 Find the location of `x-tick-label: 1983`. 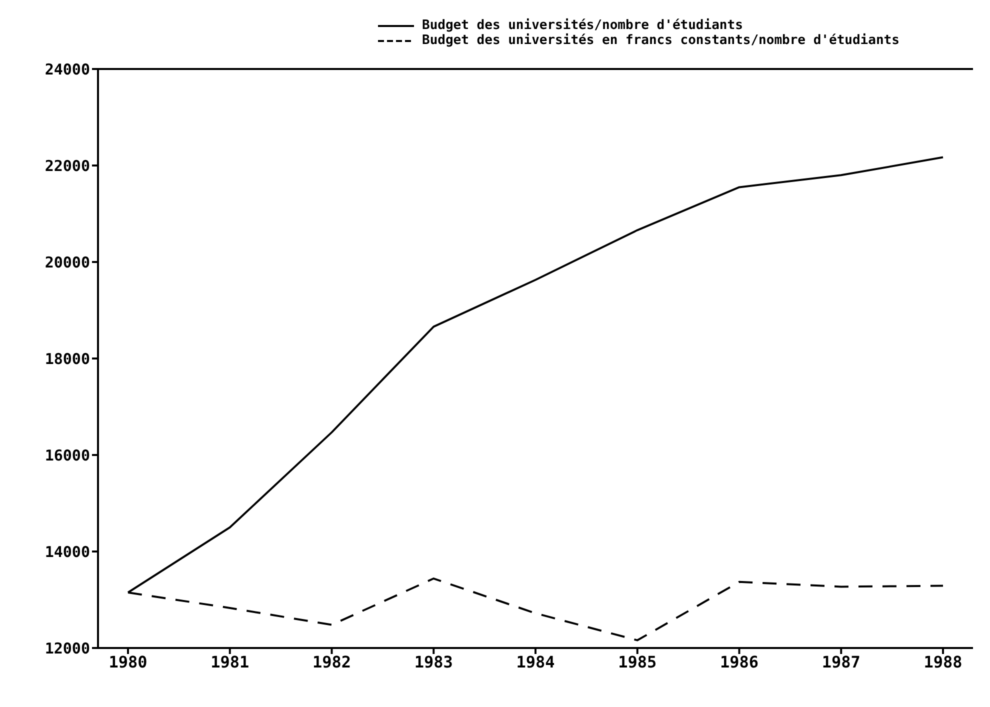

x-tick-label: 1983 is located at coordinates (433, 662).